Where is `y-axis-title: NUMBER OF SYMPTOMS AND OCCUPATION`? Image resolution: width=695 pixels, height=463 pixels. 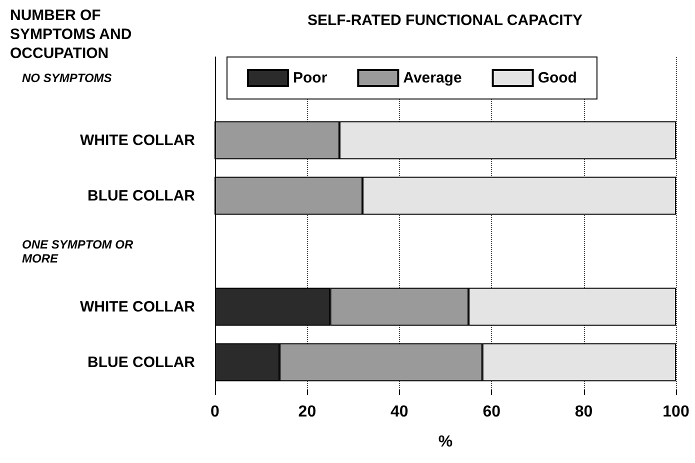
y-axis-title: NUMBER OF SYMPTOMS AND OCCUPATION is located at coordinates (73, 34).